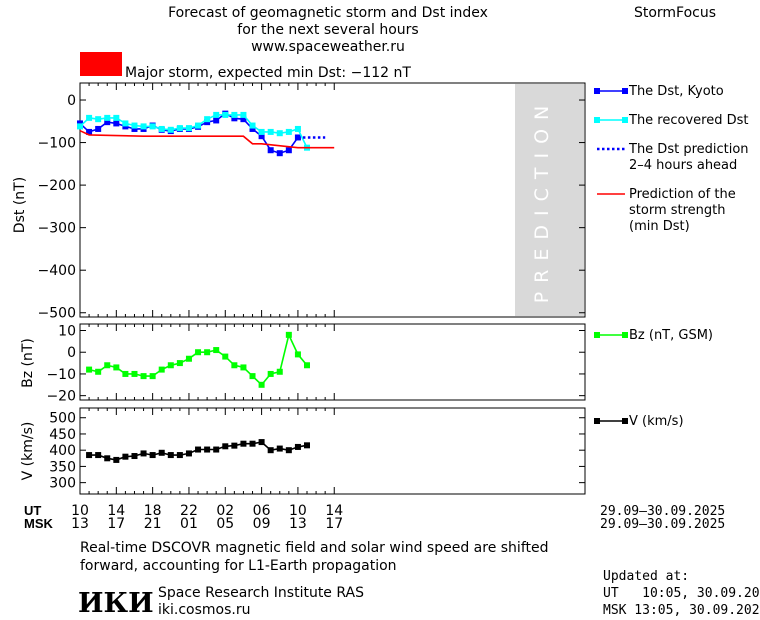  I want to click on msk-tick-label: 13, so click(80, 524).